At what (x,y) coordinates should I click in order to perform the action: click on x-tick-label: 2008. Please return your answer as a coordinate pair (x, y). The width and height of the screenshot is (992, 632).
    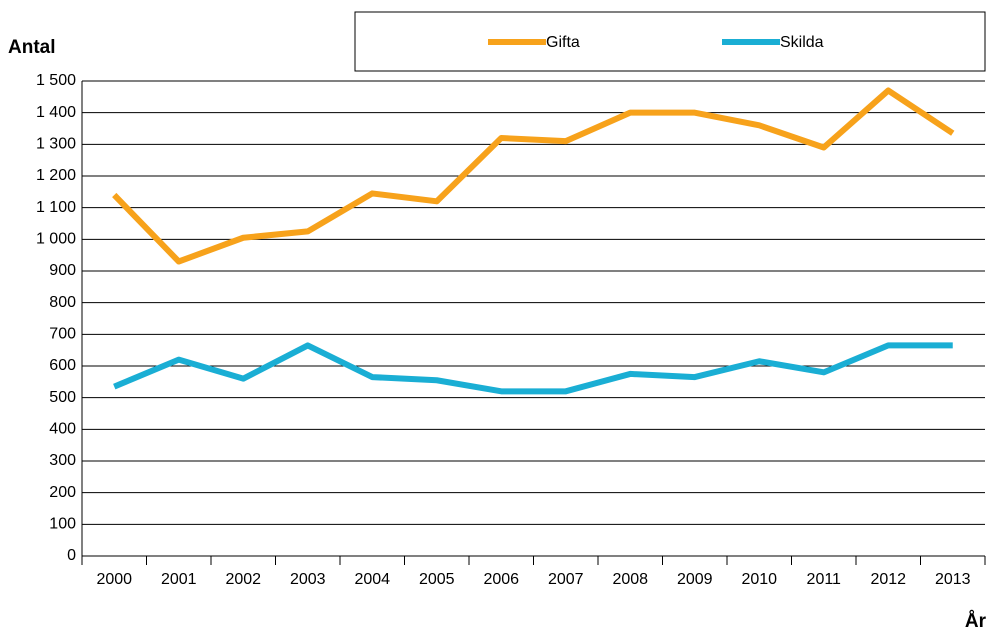
    Looking at the image, I should click on (630, 579).